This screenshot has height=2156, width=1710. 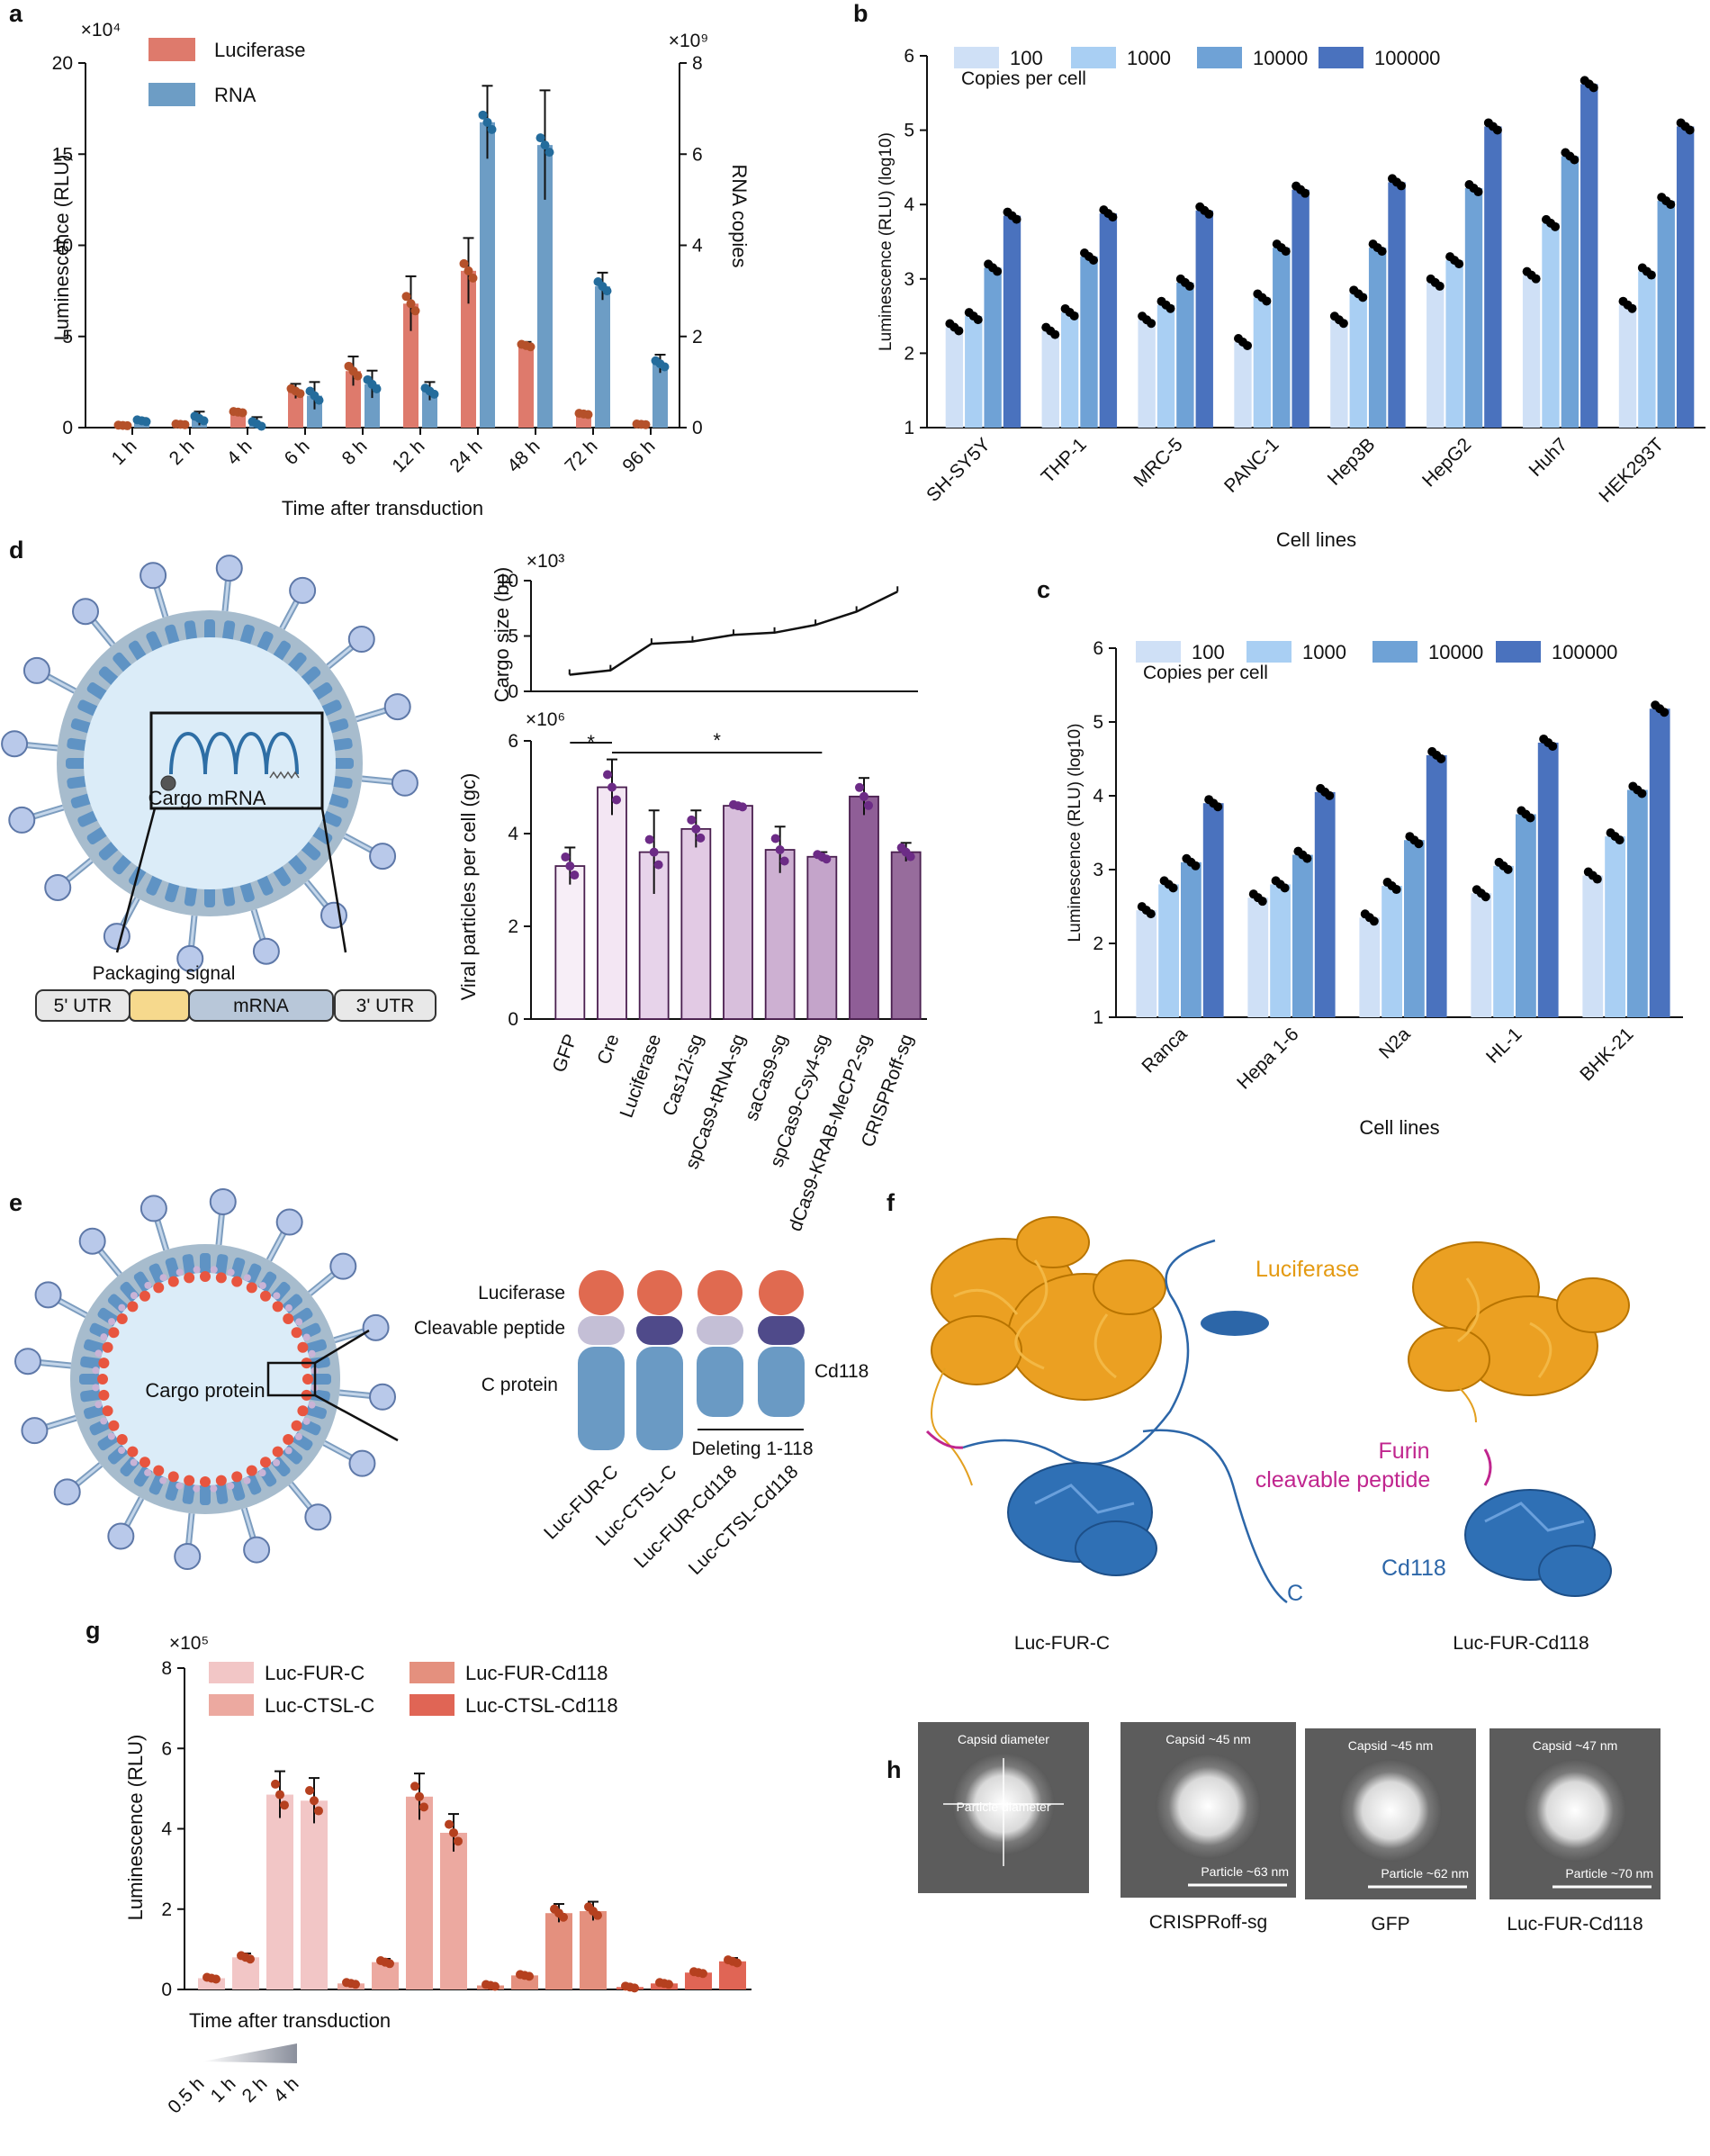 What do you see at coordinates (697, 337) in the screenshot?
I see `y-tick-label: 2` at bounding box center [697, 337].